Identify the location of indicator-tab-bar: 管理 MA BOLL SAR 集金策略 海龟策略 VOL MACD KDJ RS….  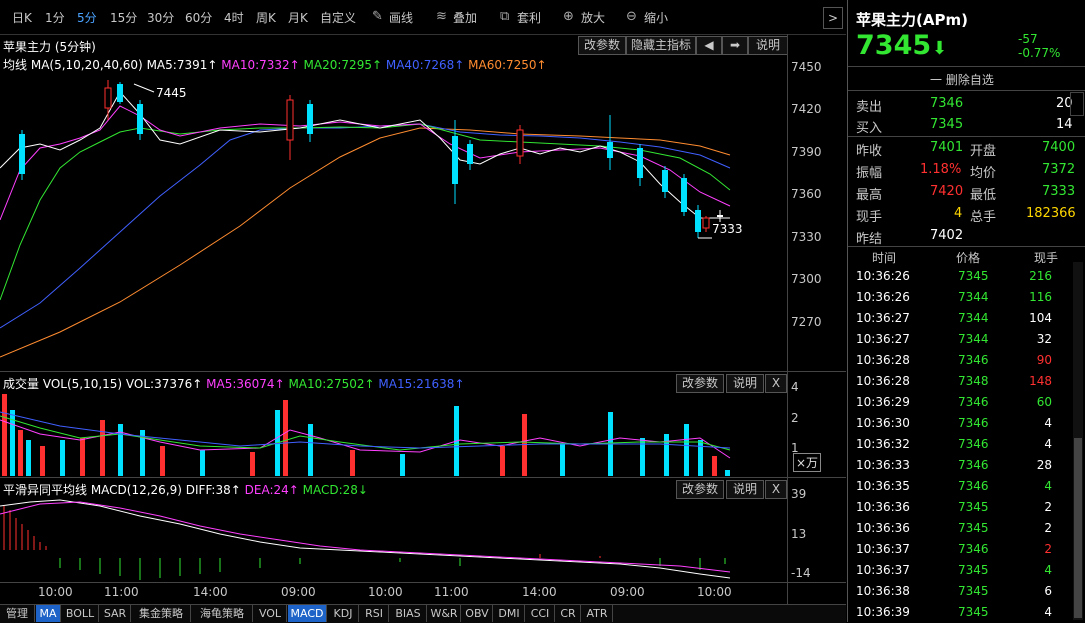
(423, 613).